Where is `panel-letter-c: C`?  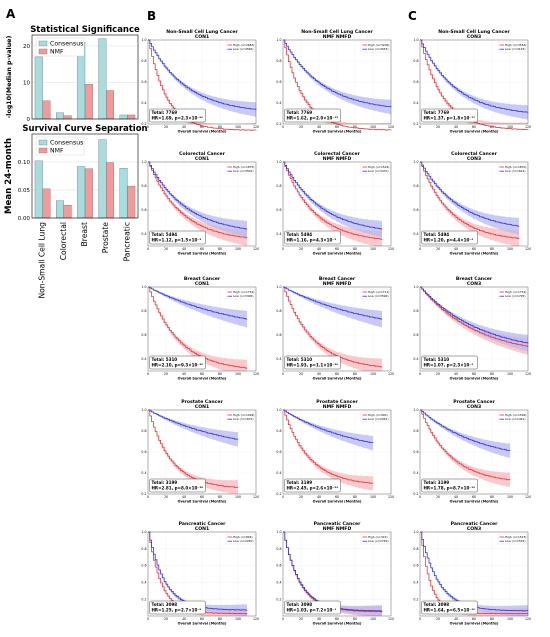
panel-letter-c: C is located at coordinates (412, 16).